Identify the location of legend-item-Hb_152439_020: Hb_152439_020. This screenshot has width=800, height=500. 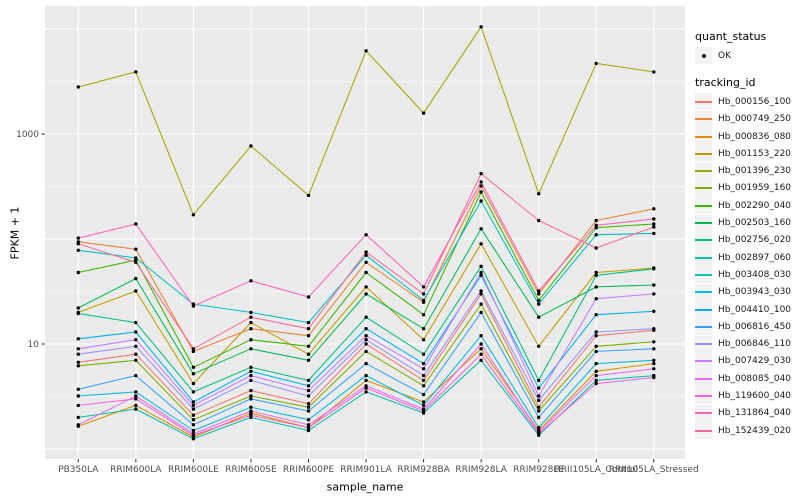
(747, 431).